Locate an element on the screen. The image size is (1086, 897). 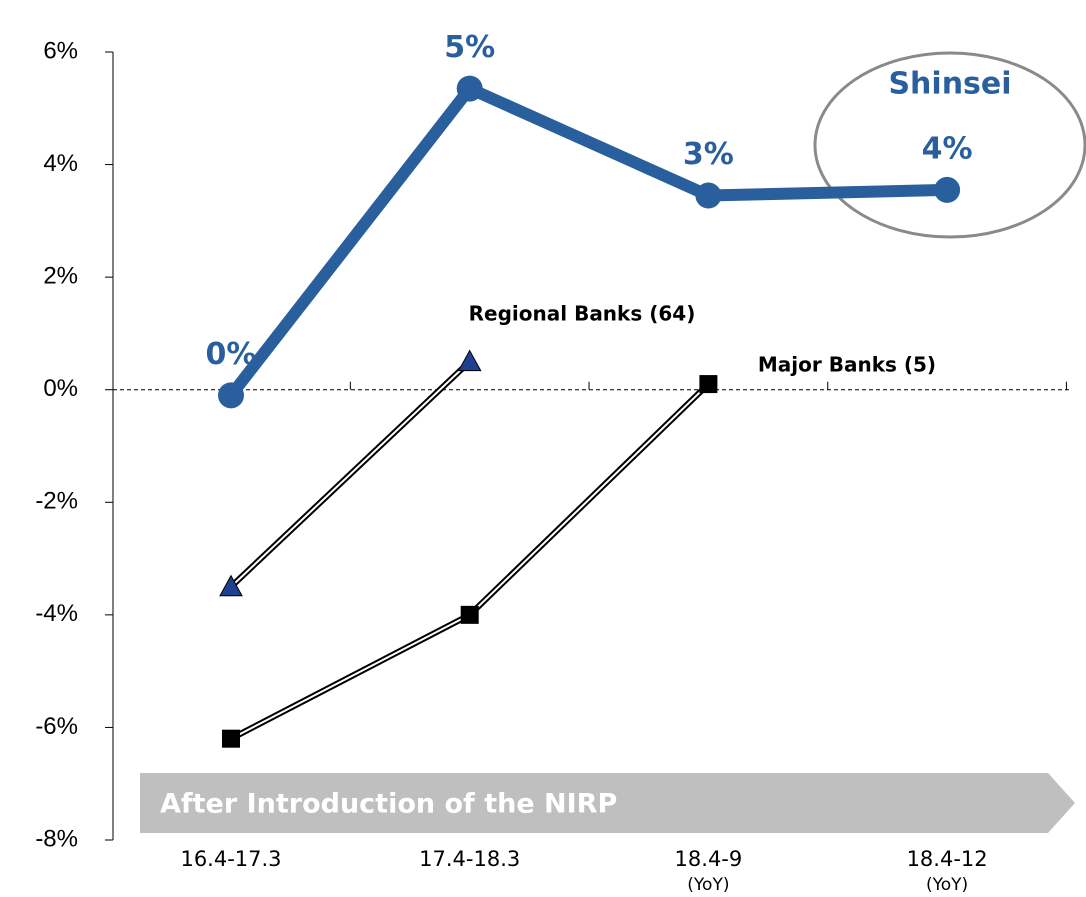
x-tick-label: 18.4-9 is located at coordinates (709, 859).